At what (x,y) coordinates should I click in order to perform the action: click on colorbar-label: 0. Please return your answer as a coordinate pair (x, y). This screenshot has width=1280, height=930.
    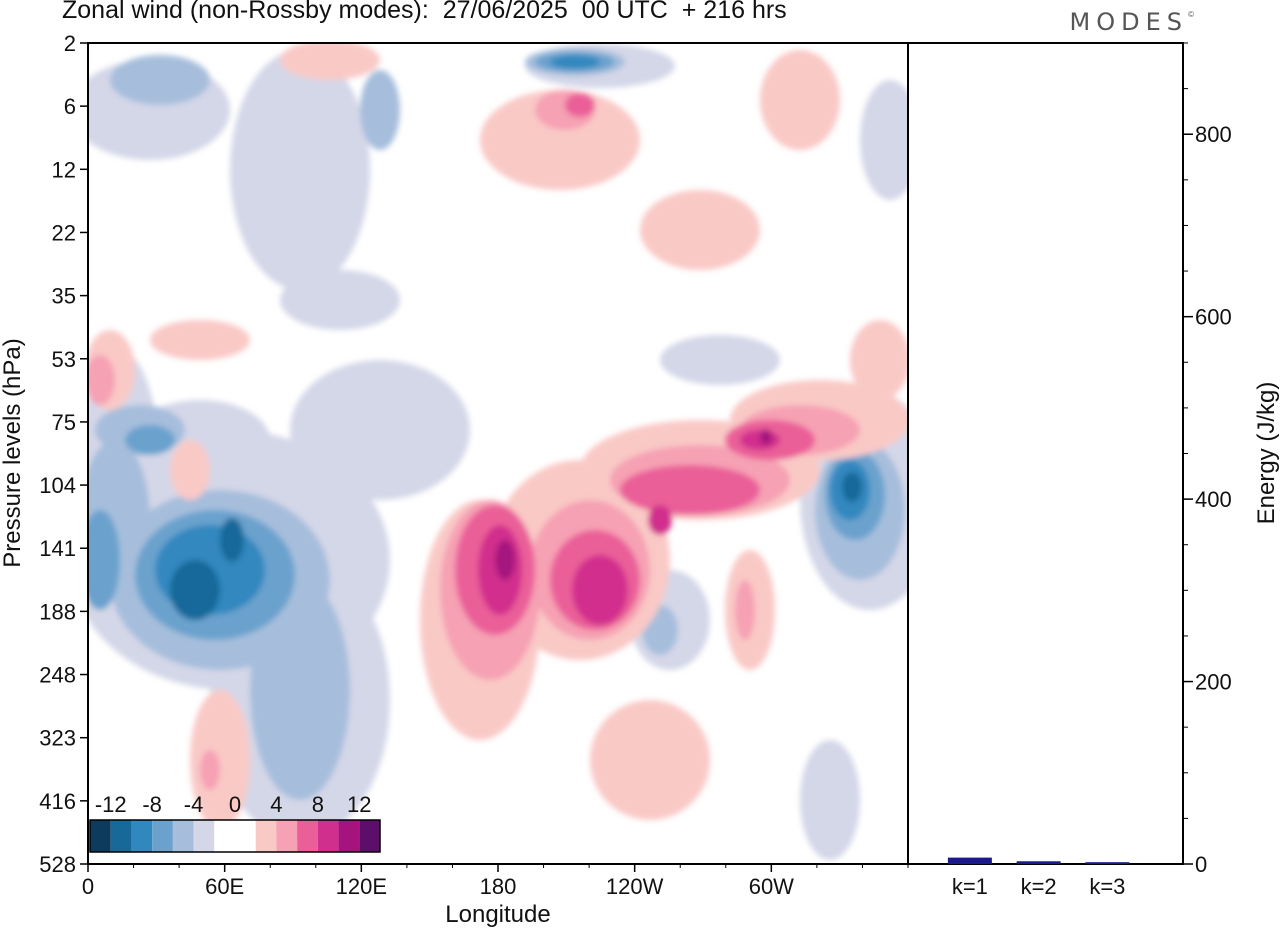
    Looking at the image, I should click on (235, 804).